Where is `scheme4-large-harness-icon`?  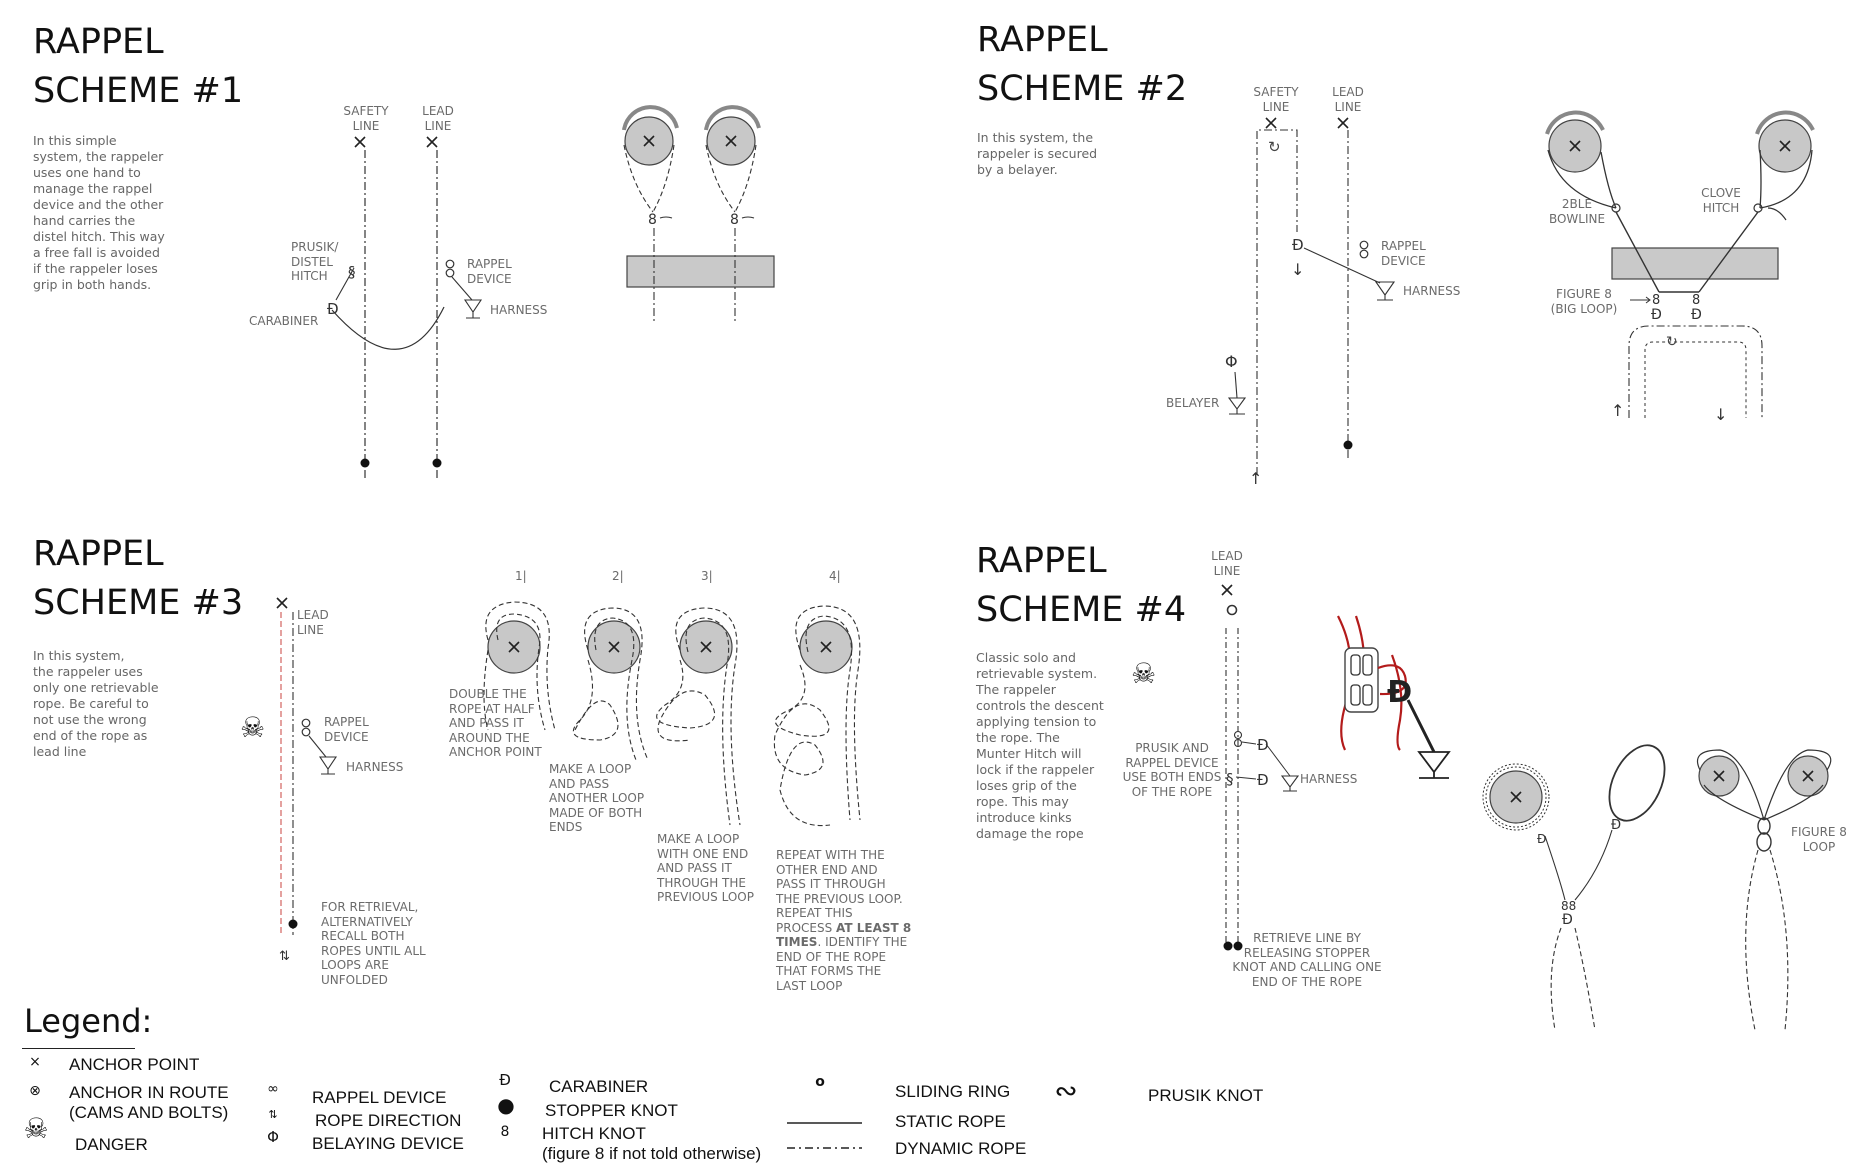
scheme4-large-harness-icon is located at coordinates (1434, 765).